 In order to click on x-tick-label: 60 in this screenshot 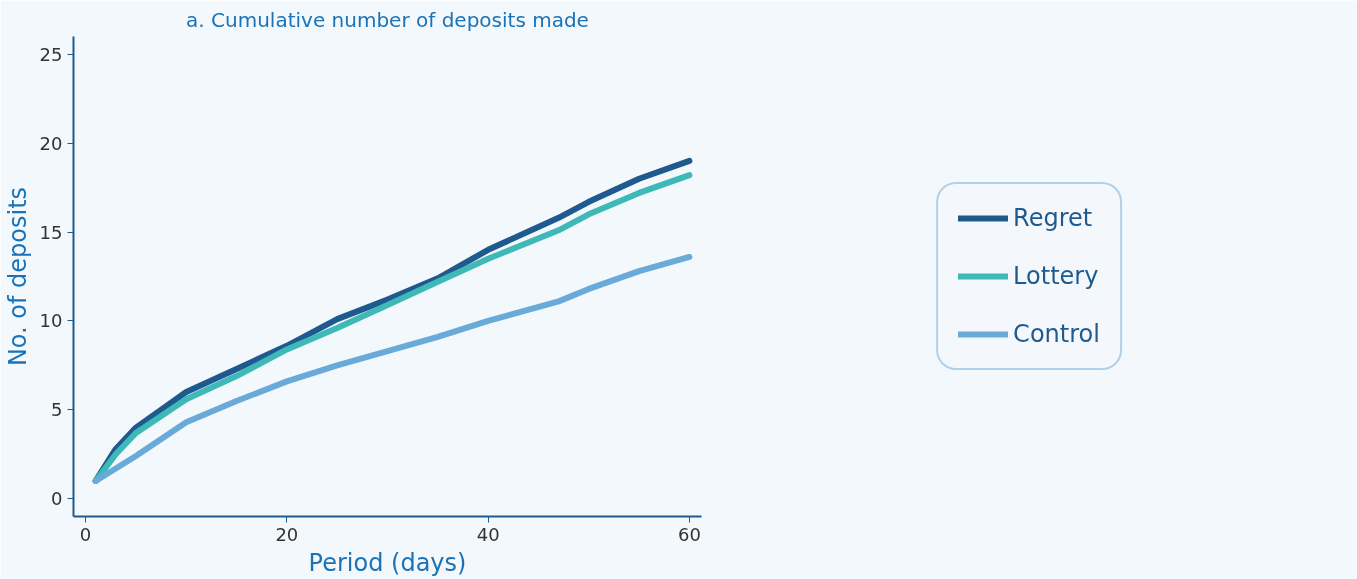, I will do `click(689, 534)`.